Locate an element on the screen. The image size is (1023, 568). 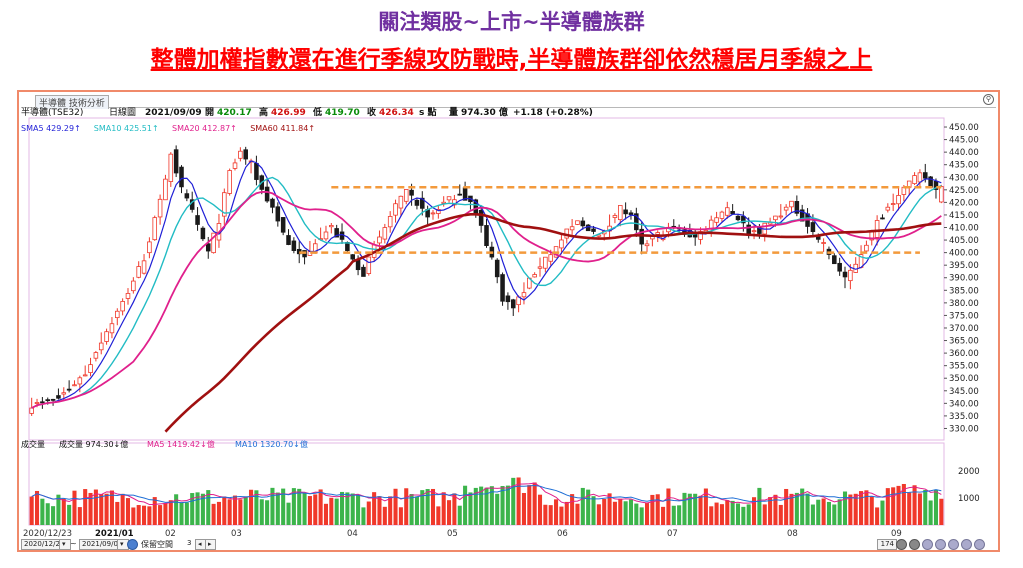
zoom-icon: ⚲ is located at coordinates (988, 99).